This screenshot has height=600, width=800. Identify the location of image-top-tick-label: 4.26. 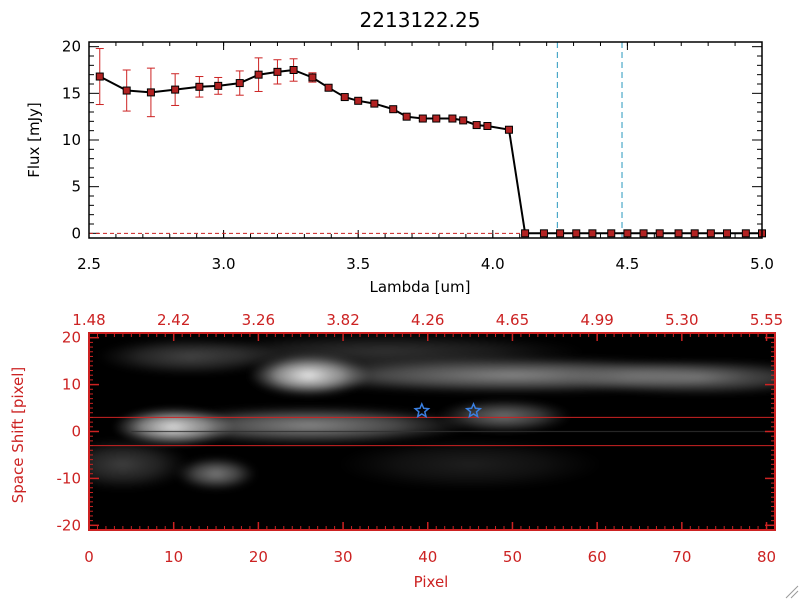
(427, 320).